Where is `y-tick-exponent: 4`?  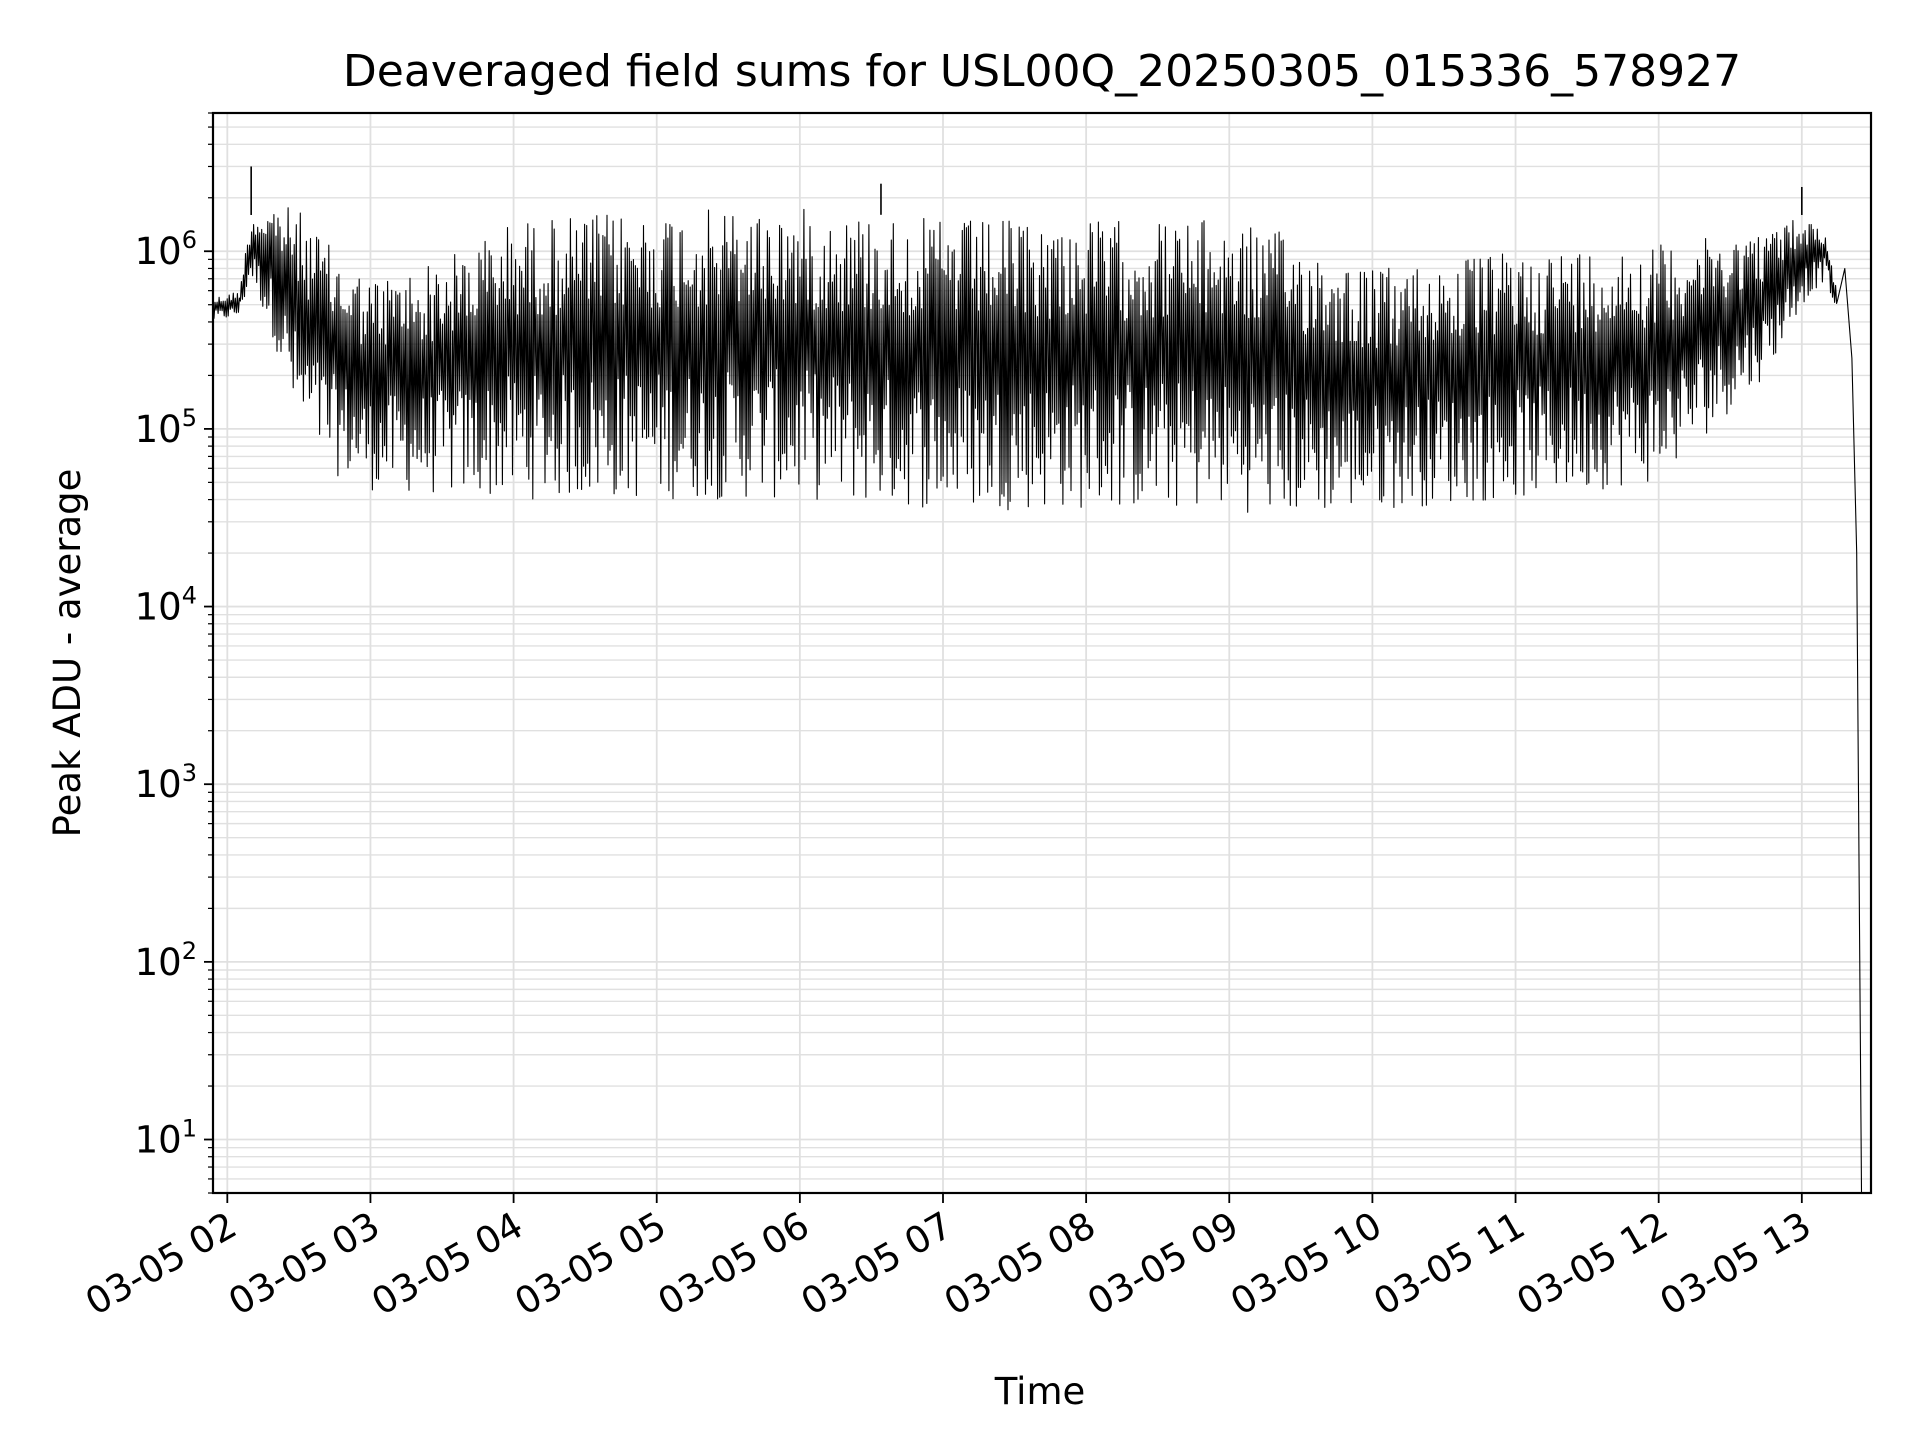 y-tick-exponent: 4 is located at coordinates (189, 596).